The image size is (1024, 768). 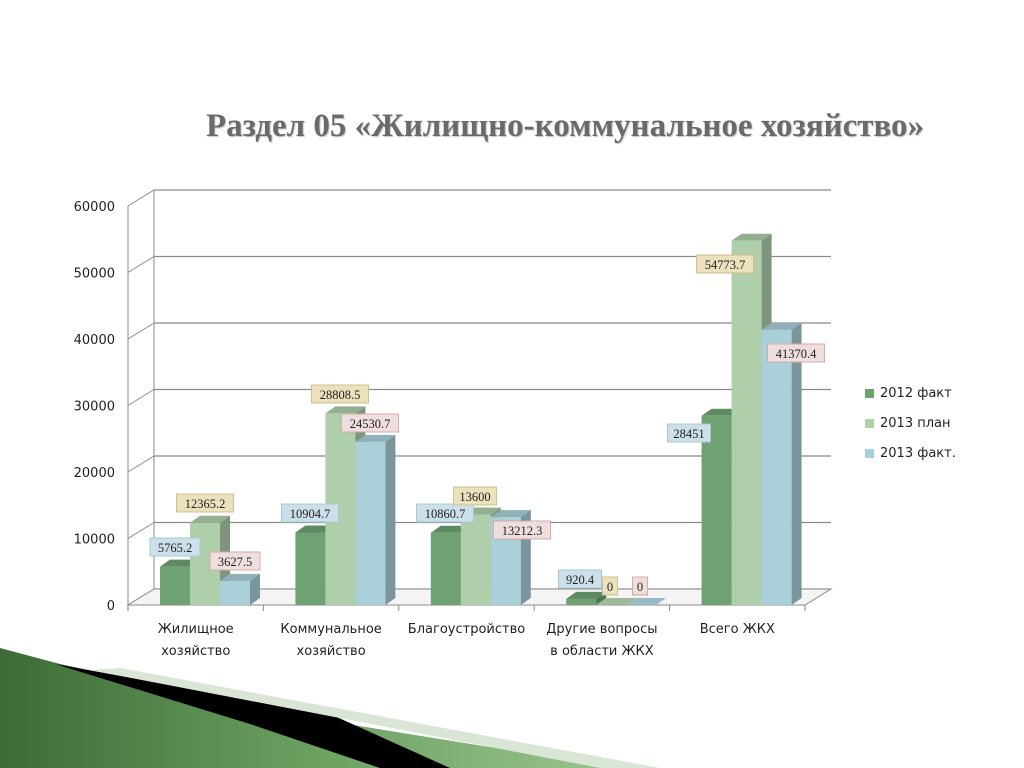 I want to click on data-label-text: 10904.7, so click(x=310, y=514).